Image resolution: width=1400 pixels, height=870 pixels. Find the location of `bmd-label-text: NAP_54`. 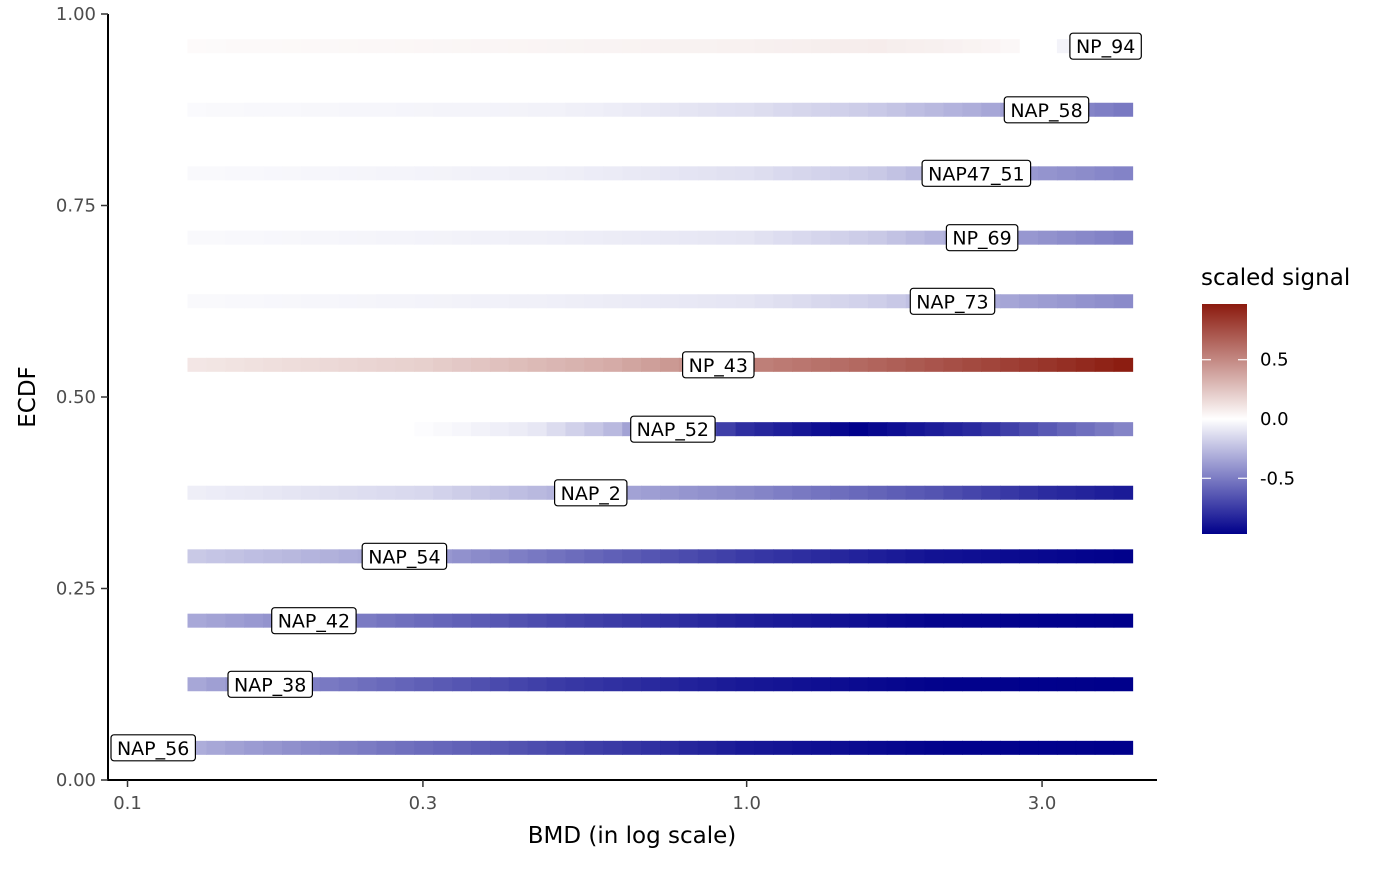

bmd-label-text: NAP_54 is located at coordinates (404, 557).